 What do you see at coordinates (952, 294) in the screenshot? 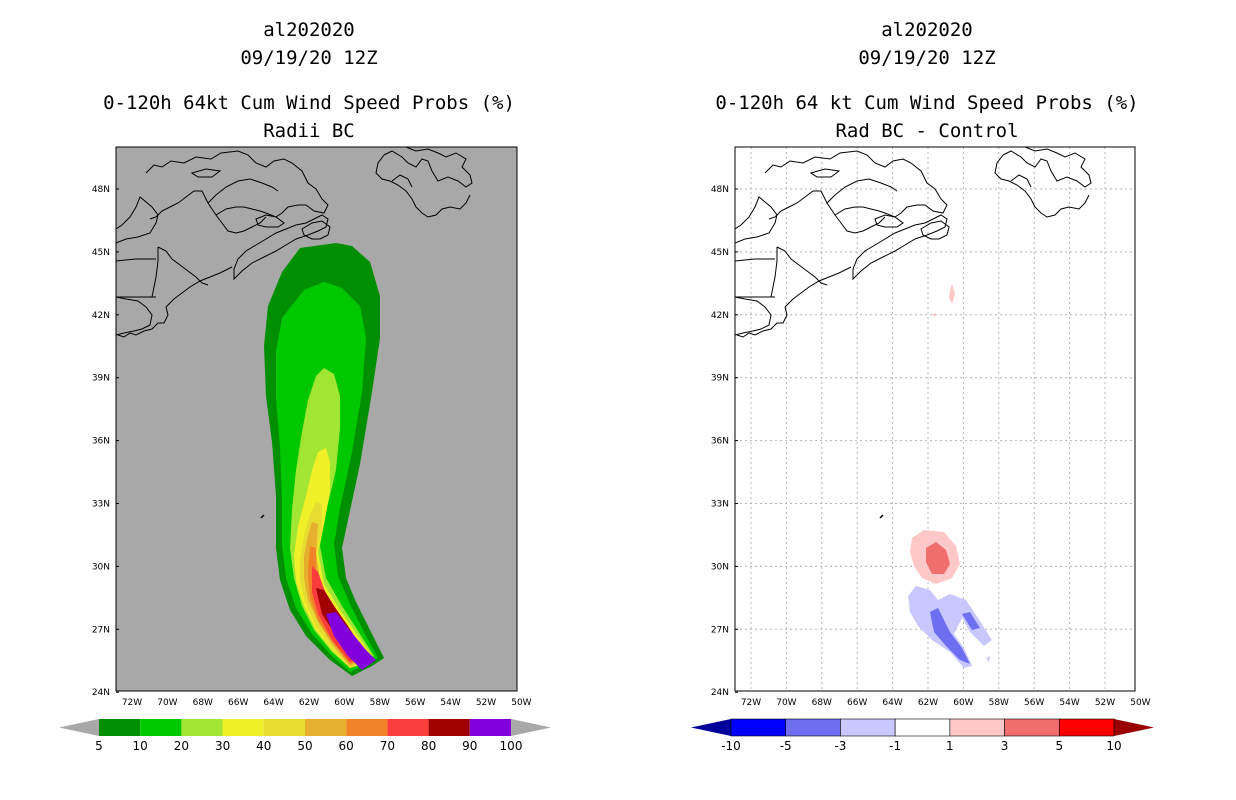
I see `diff-plus1-north` at bounding box center [952, 294].